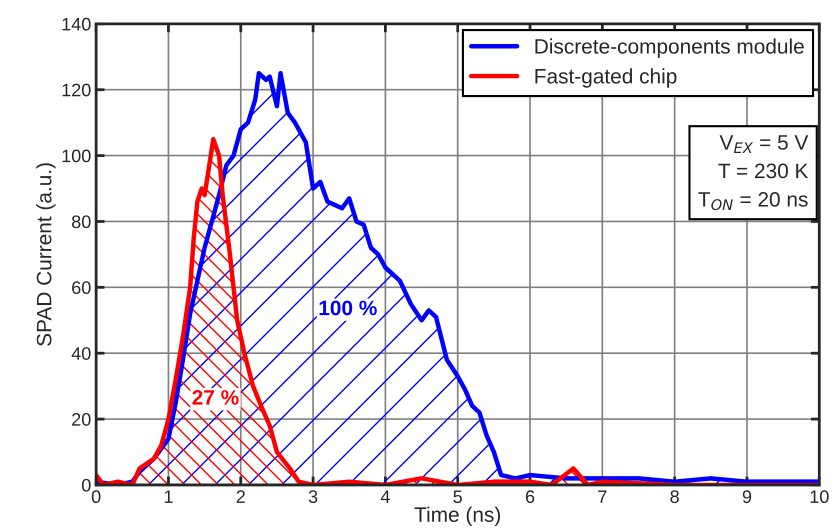 This screenshot has height=530, width=836. Describe the element at coordinates (348, 308) in the screenshot. I see `annotation: 100 %` at that location.